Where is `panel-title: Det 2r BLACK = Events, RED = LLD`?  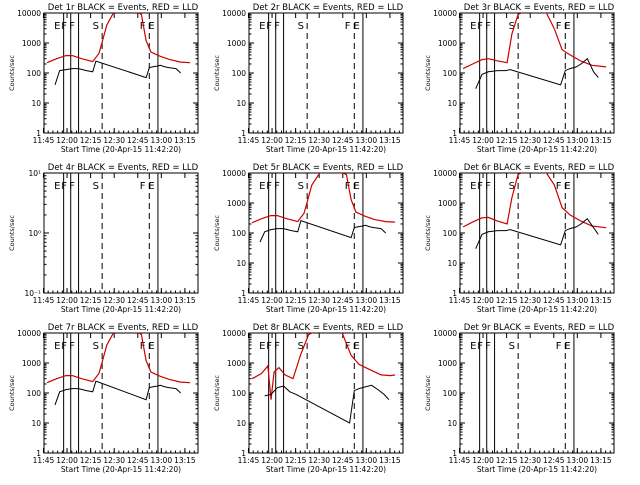
panel-title: Det 2r BLACK = Events, RED = LLD is located at coordinates (328, 8).